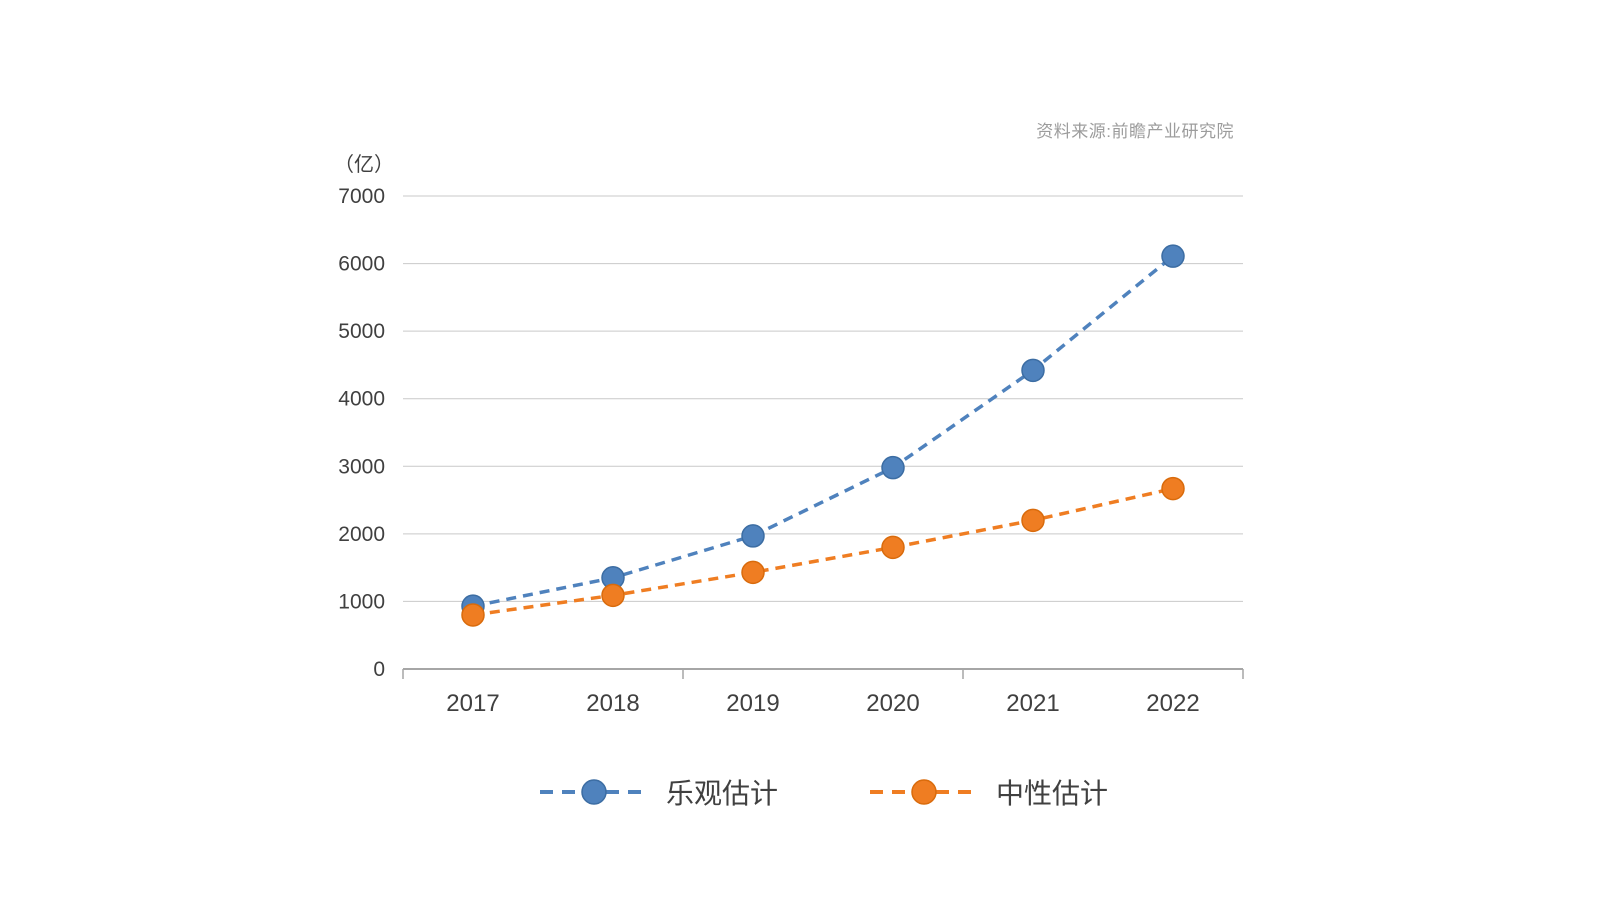  I want to click on x-tick-label: 2017, so click(472, 703).